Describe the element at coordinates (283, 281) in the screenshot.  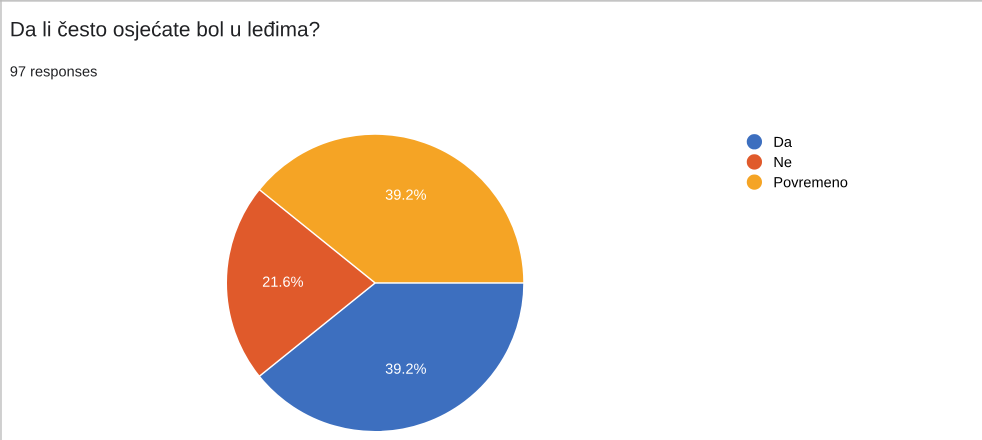
I see `data-label: 21.6%` at that location.